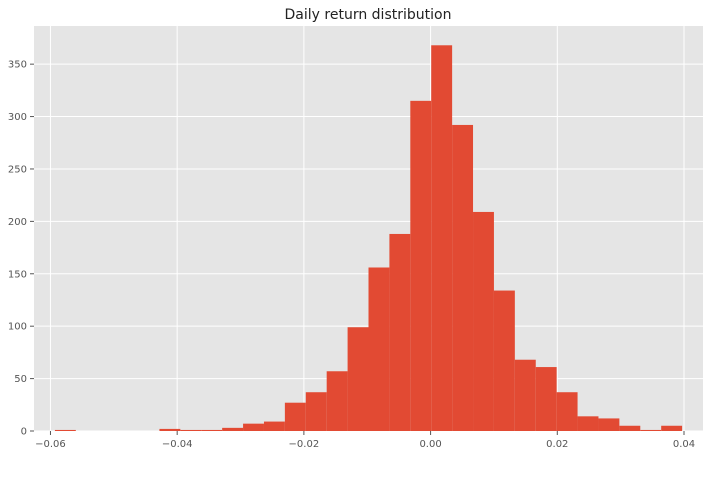 Image resolution: width=713 pixels, height=483 pixels. What do you see at coordinates (368, 15) in the screenshot?
I see `chart-title: Daily return distribution` at bounding box center [368, 15].